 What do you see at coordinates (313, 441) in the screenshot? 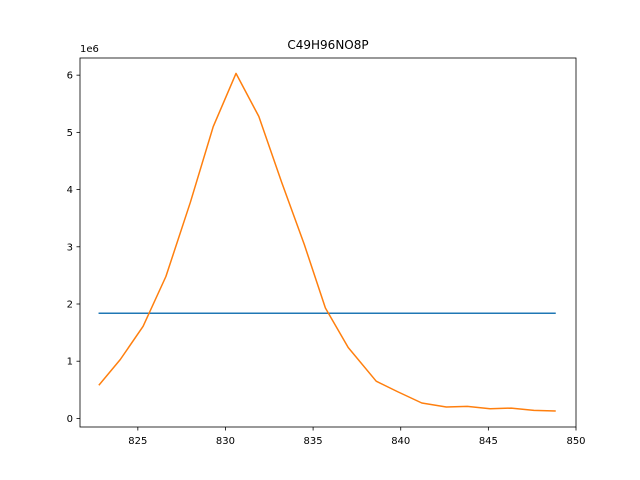
I see `x-tick-label: 835` at bounding box center [313, 441].